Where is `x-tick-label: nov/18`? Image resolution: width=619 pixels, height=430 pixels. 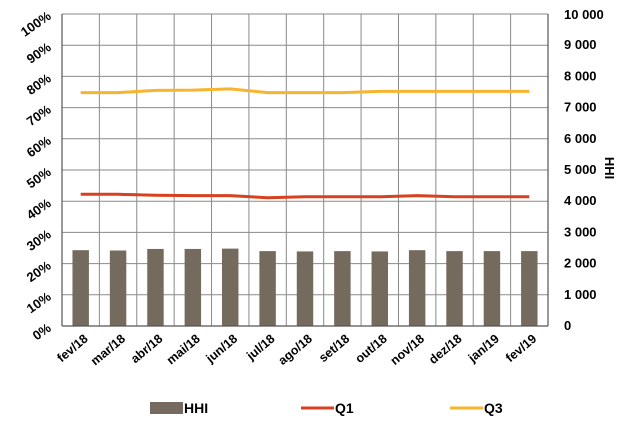
x-tick-label: nov/18 is located at coordinates (407, 350).